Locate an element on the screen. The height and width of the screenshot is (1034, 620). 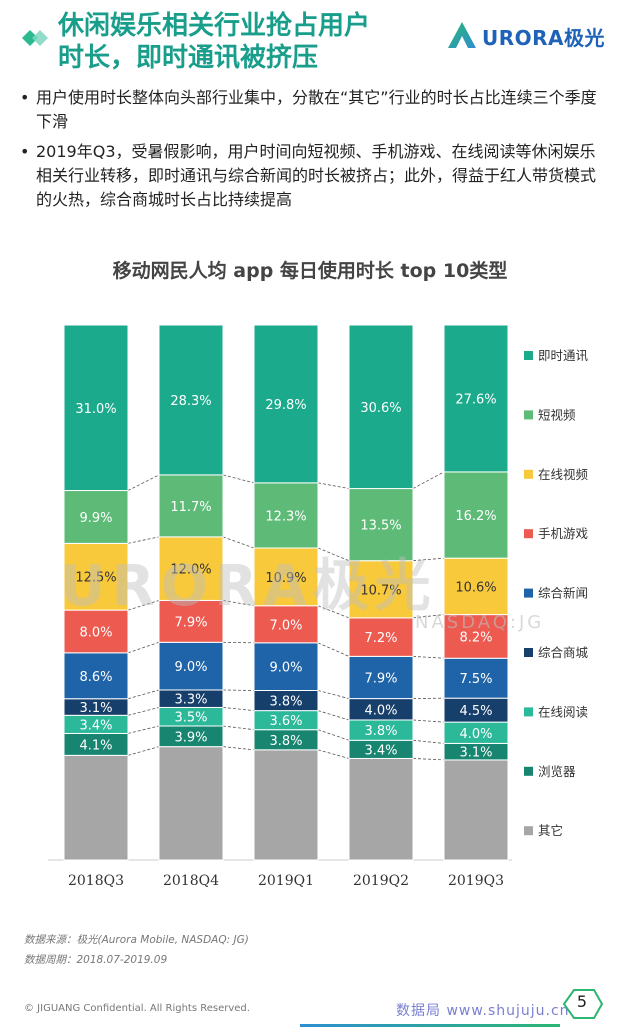
bar-segment-即时通讯-2019Q3 is located at coordinates (476, 398).